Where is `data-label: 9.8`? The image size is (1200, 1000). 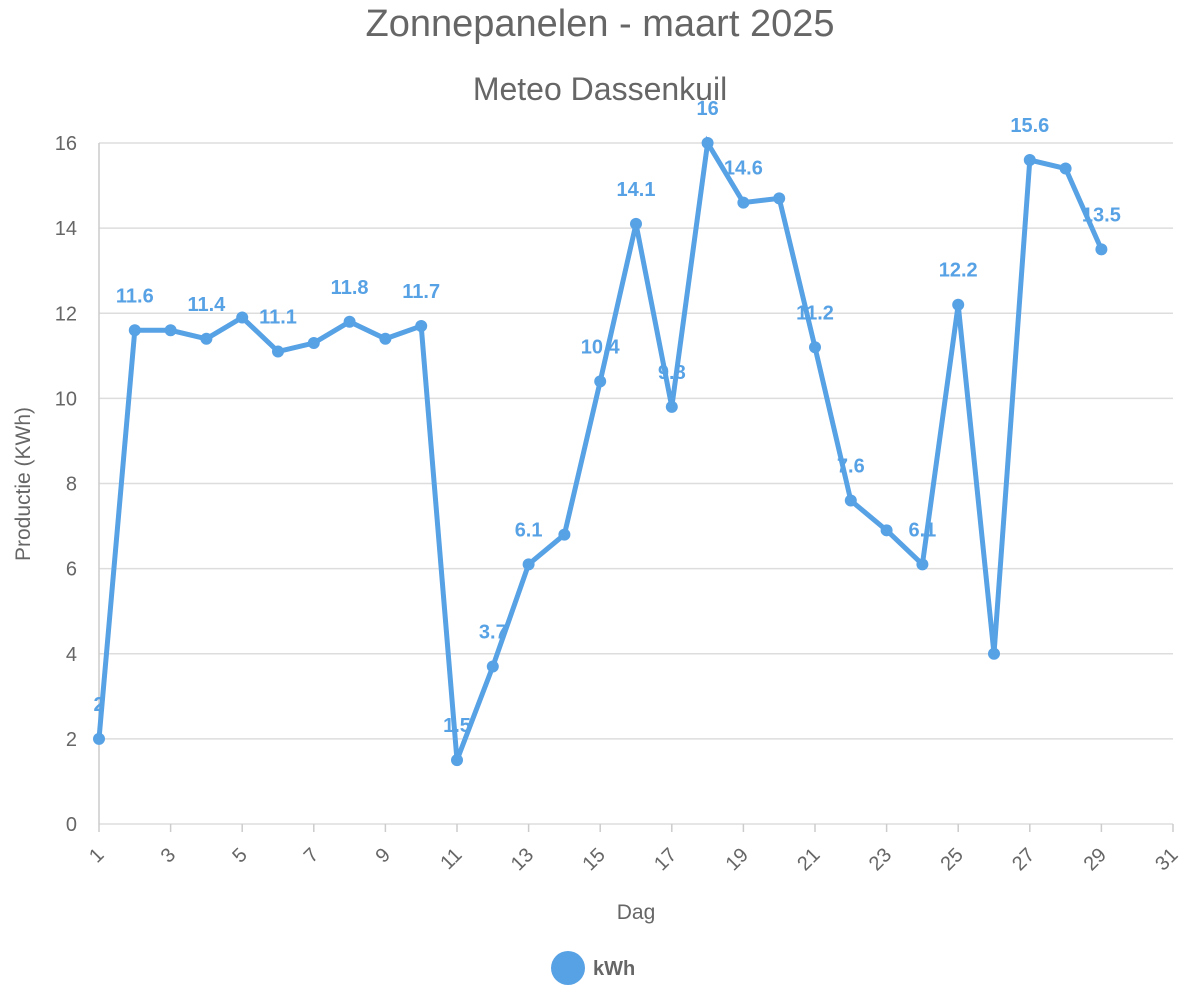
data-label: 9.8 is located at coordinates (672, 373).